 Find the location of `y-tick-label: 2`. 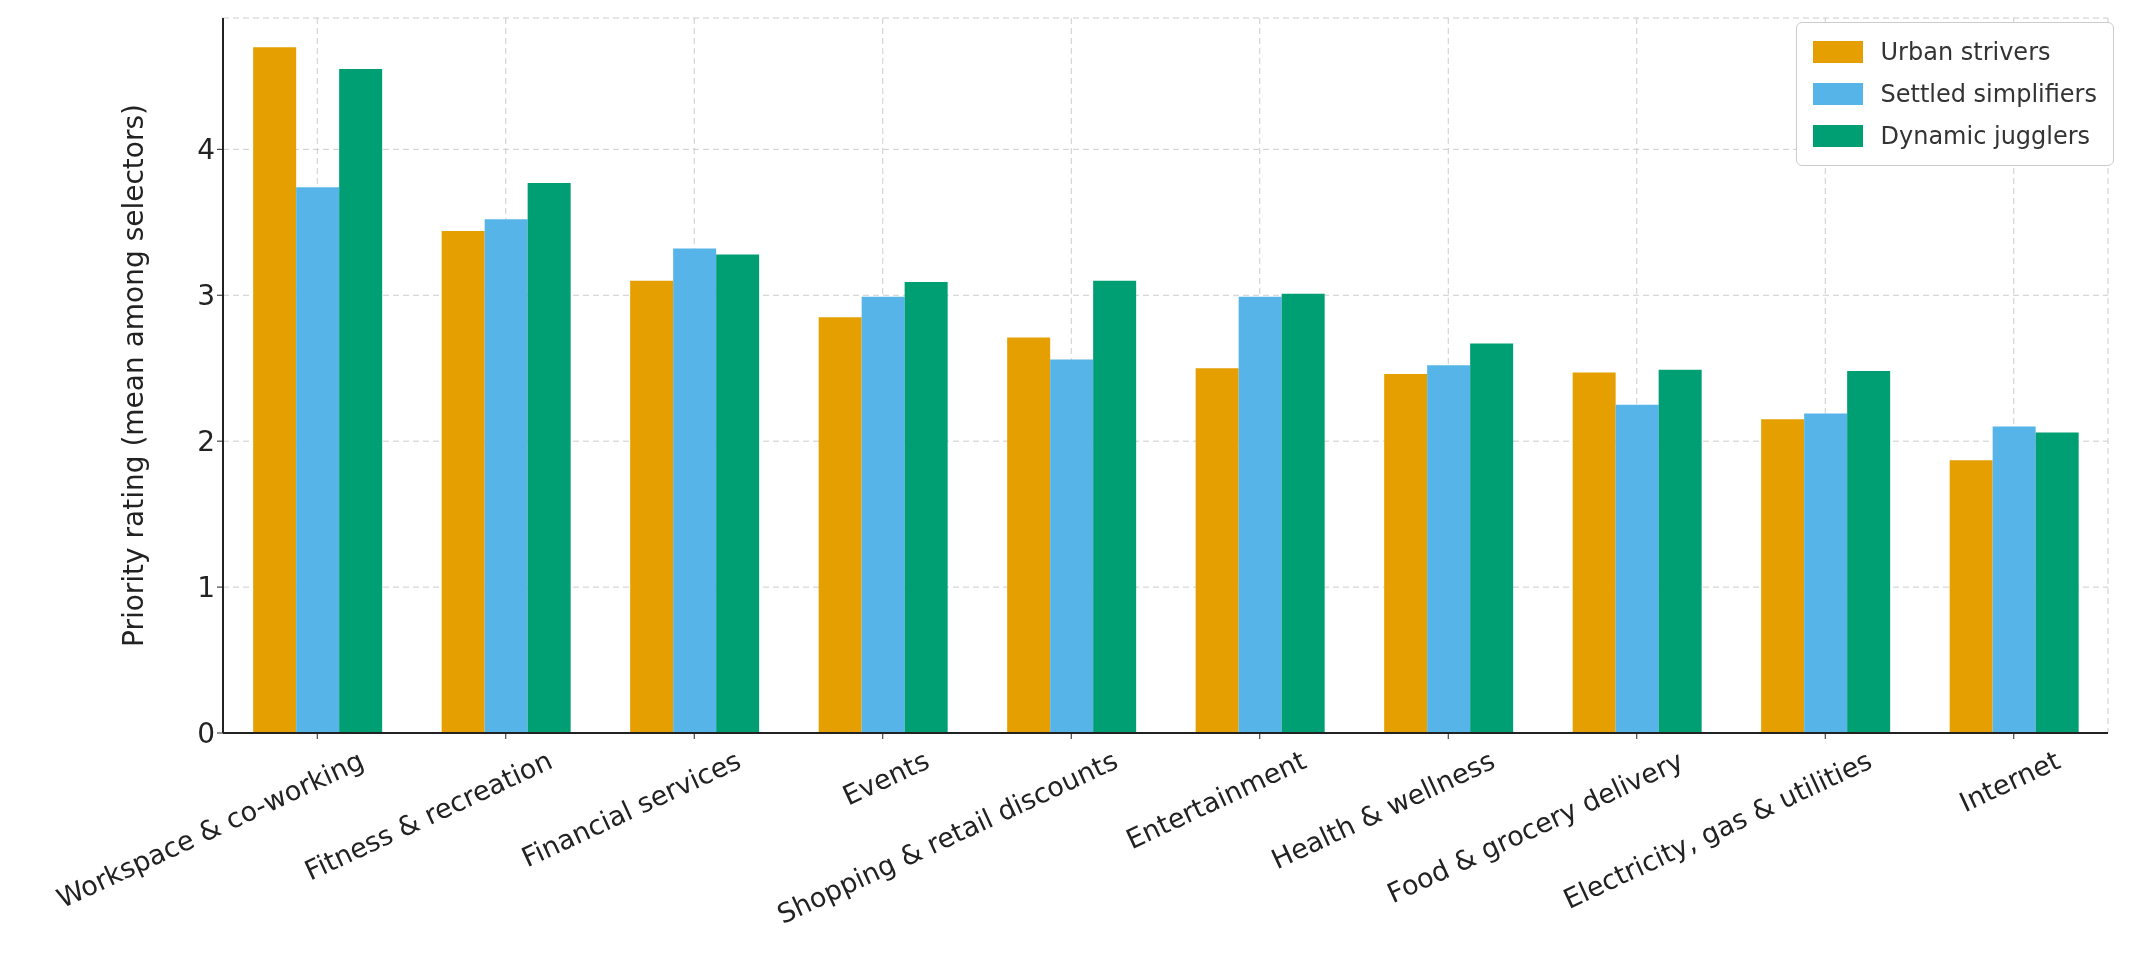

y-tick-label: 2 is located at coordinates (206, 442).